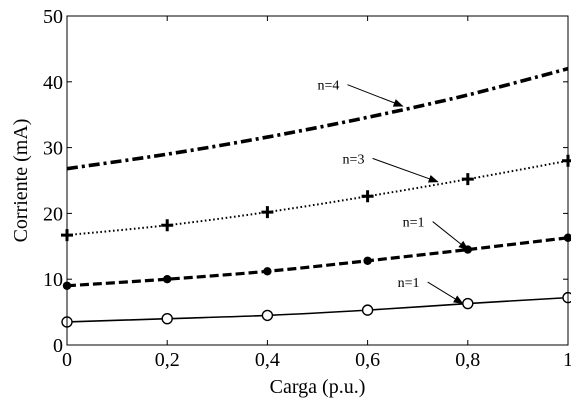 The image size is (571, 405). What do you see at coordinates (53, 214) in the screenshot?
I see `y-tick-label-3: 20` at bounding box center [53, 214].